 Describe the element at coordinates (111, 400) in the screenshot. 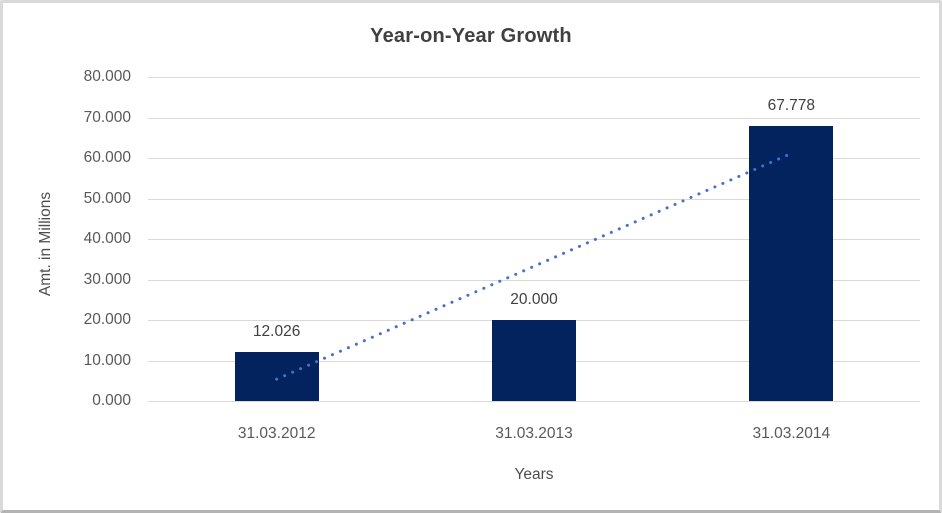

I see `y-tick-label: 0.000` at that location.